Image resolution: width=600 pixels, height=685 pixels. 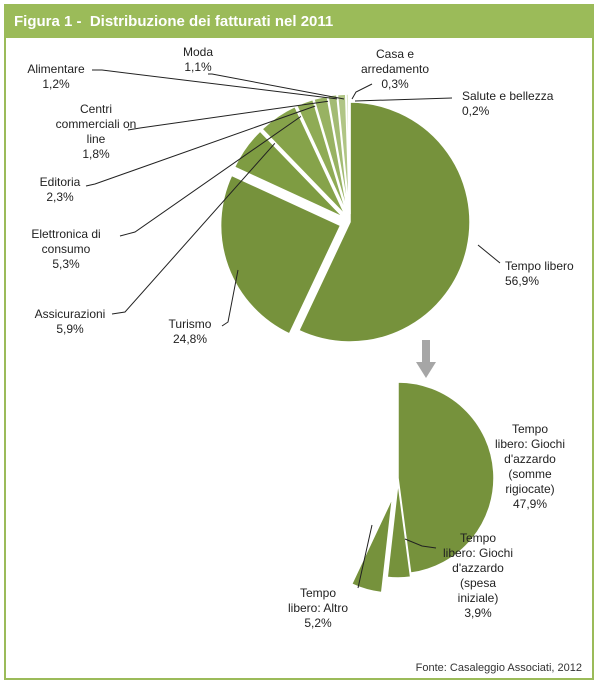 What do you see at coordinates (56, 76) in the screenshot?
I see `slice-label: Alimentare 1,2%` at bounding box center [56, 76].